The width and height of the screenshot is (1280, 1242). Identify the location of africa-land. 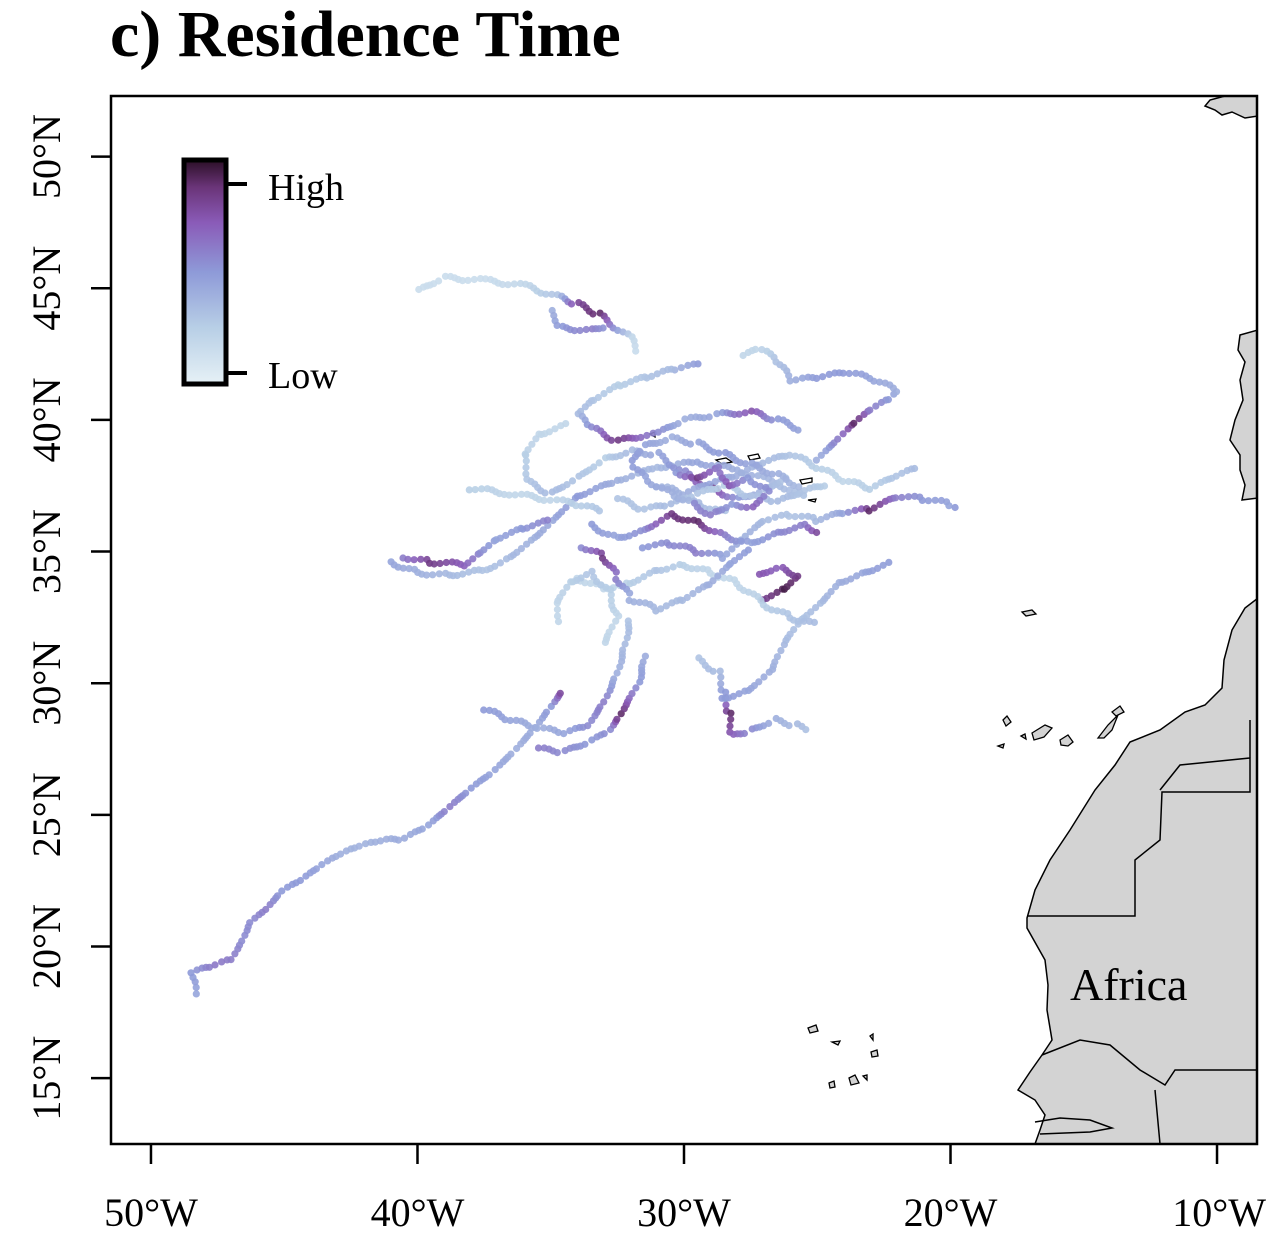
(1136, 870).